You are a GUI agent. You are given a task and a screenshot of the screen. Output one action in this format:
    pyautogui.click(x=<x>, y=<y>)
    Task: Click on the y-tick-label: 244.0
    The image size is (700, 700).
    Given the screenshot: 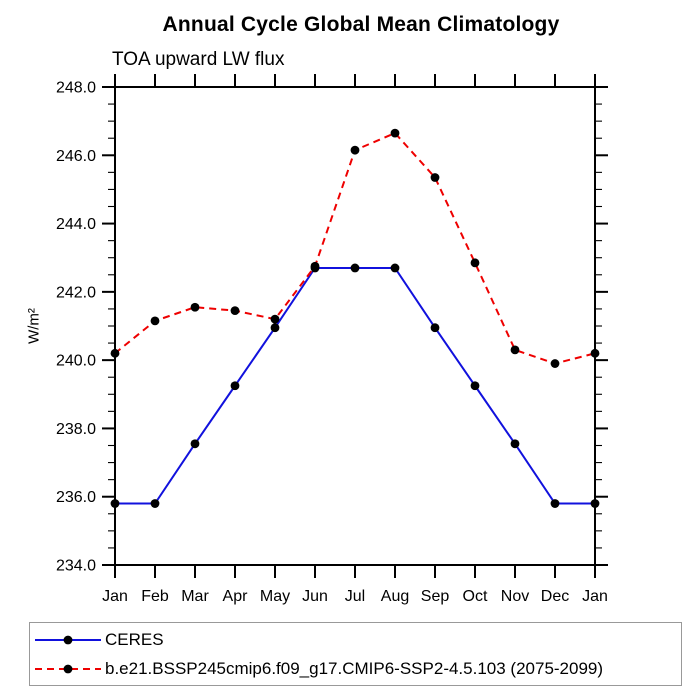 What is the action you would take?
    pyautogui.click(x=76, y=224)
    